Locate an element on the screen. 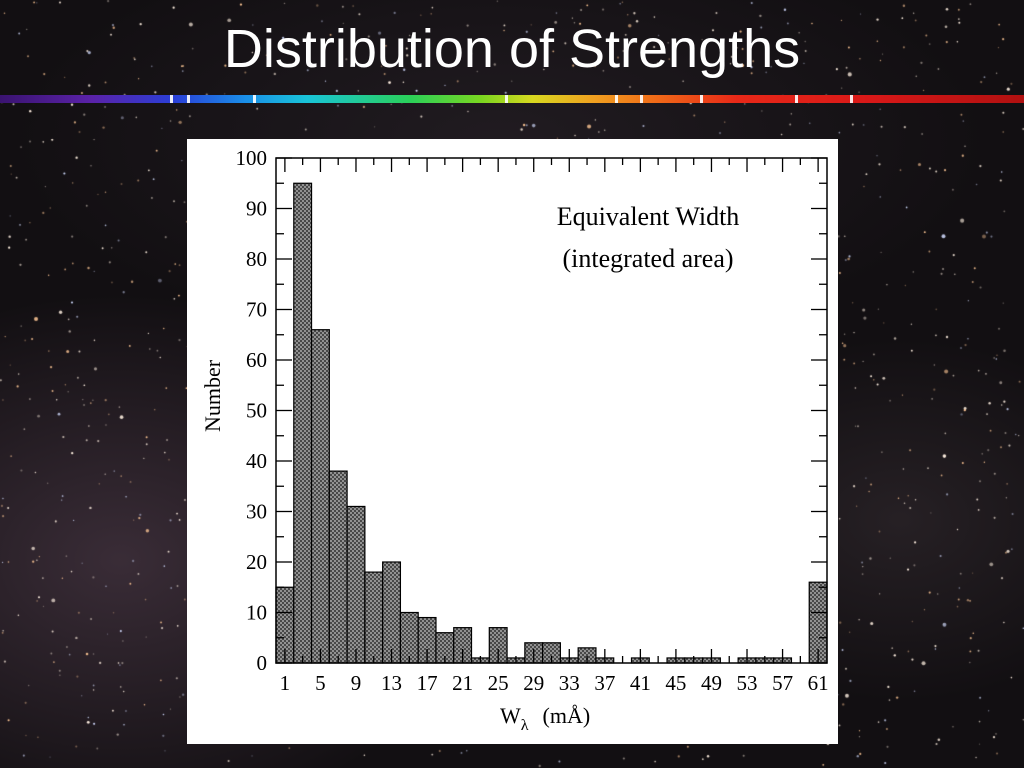 The width and height of the screenshot is (1024, 768). x-tick-label: 37 is located at coordinates (604, 683).